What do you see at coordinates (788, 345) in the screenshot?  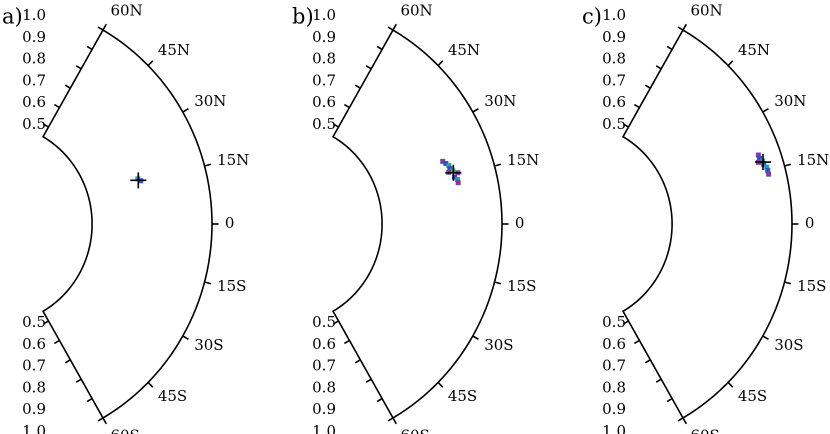 I see `lat-tick-label: 30S` at bounding box center [788, 345].